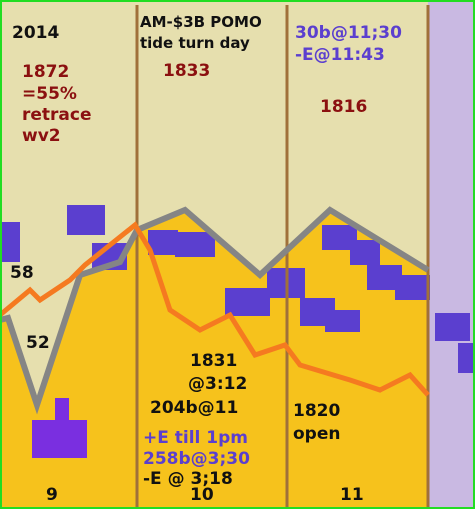  What do you see at coordinates (217, 384) in the screenshot?
I see `label: @3:12` at bounding box center [217, 384].